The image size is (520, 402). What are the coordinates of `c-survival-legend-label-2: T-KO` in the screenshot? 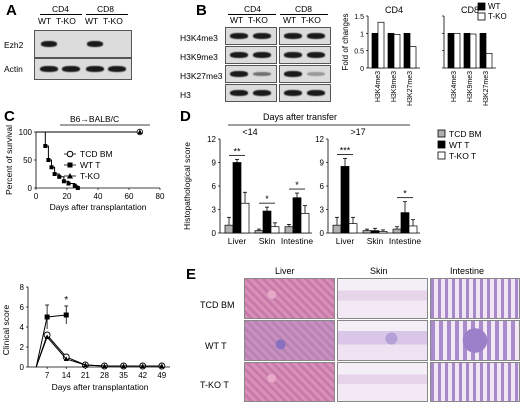 It's located at (90, 176).